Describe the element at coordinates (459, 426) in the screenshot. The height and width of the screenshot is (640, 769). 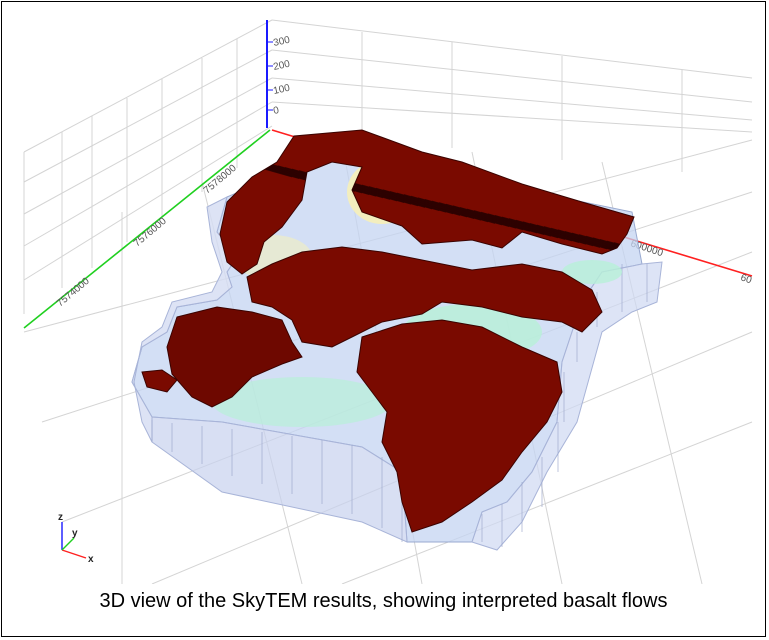
I see `basalt-flow-southeast` at that location.